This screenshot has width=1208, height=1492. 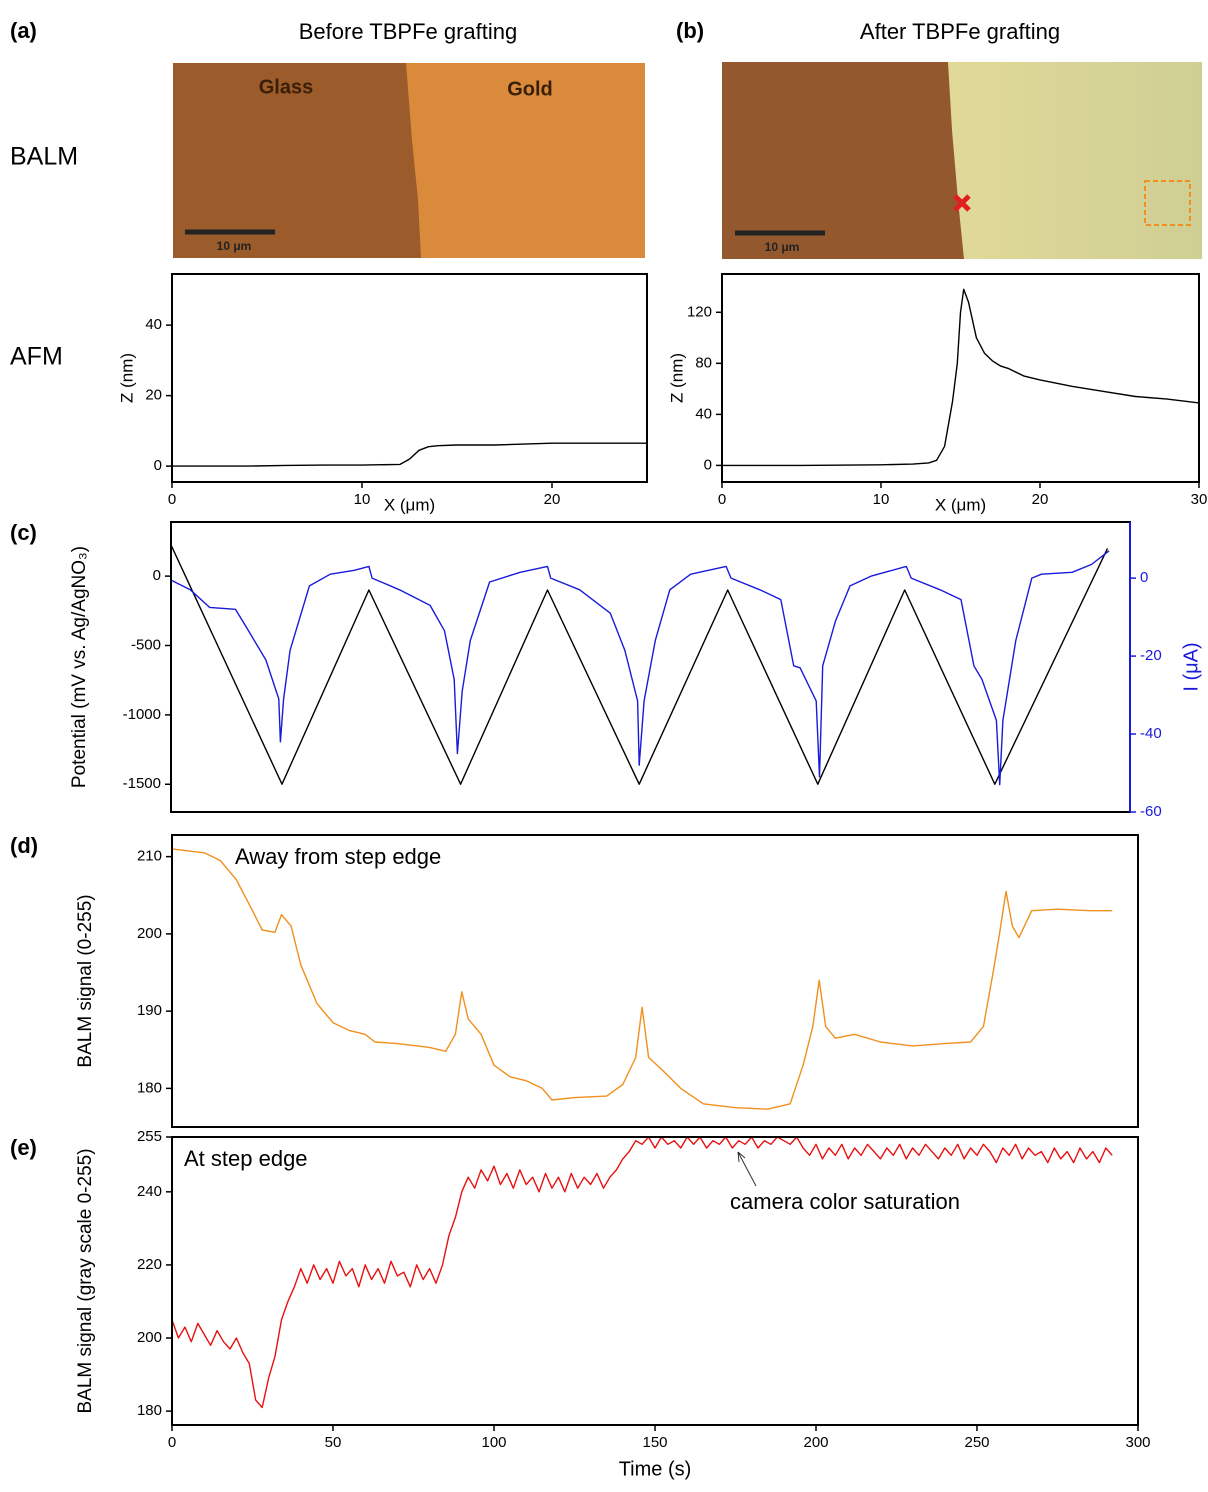 What do you see at coordinates (699, 311) in the screenshot?
I see `y-tick-label: 120` at bounding box center [699, 311].